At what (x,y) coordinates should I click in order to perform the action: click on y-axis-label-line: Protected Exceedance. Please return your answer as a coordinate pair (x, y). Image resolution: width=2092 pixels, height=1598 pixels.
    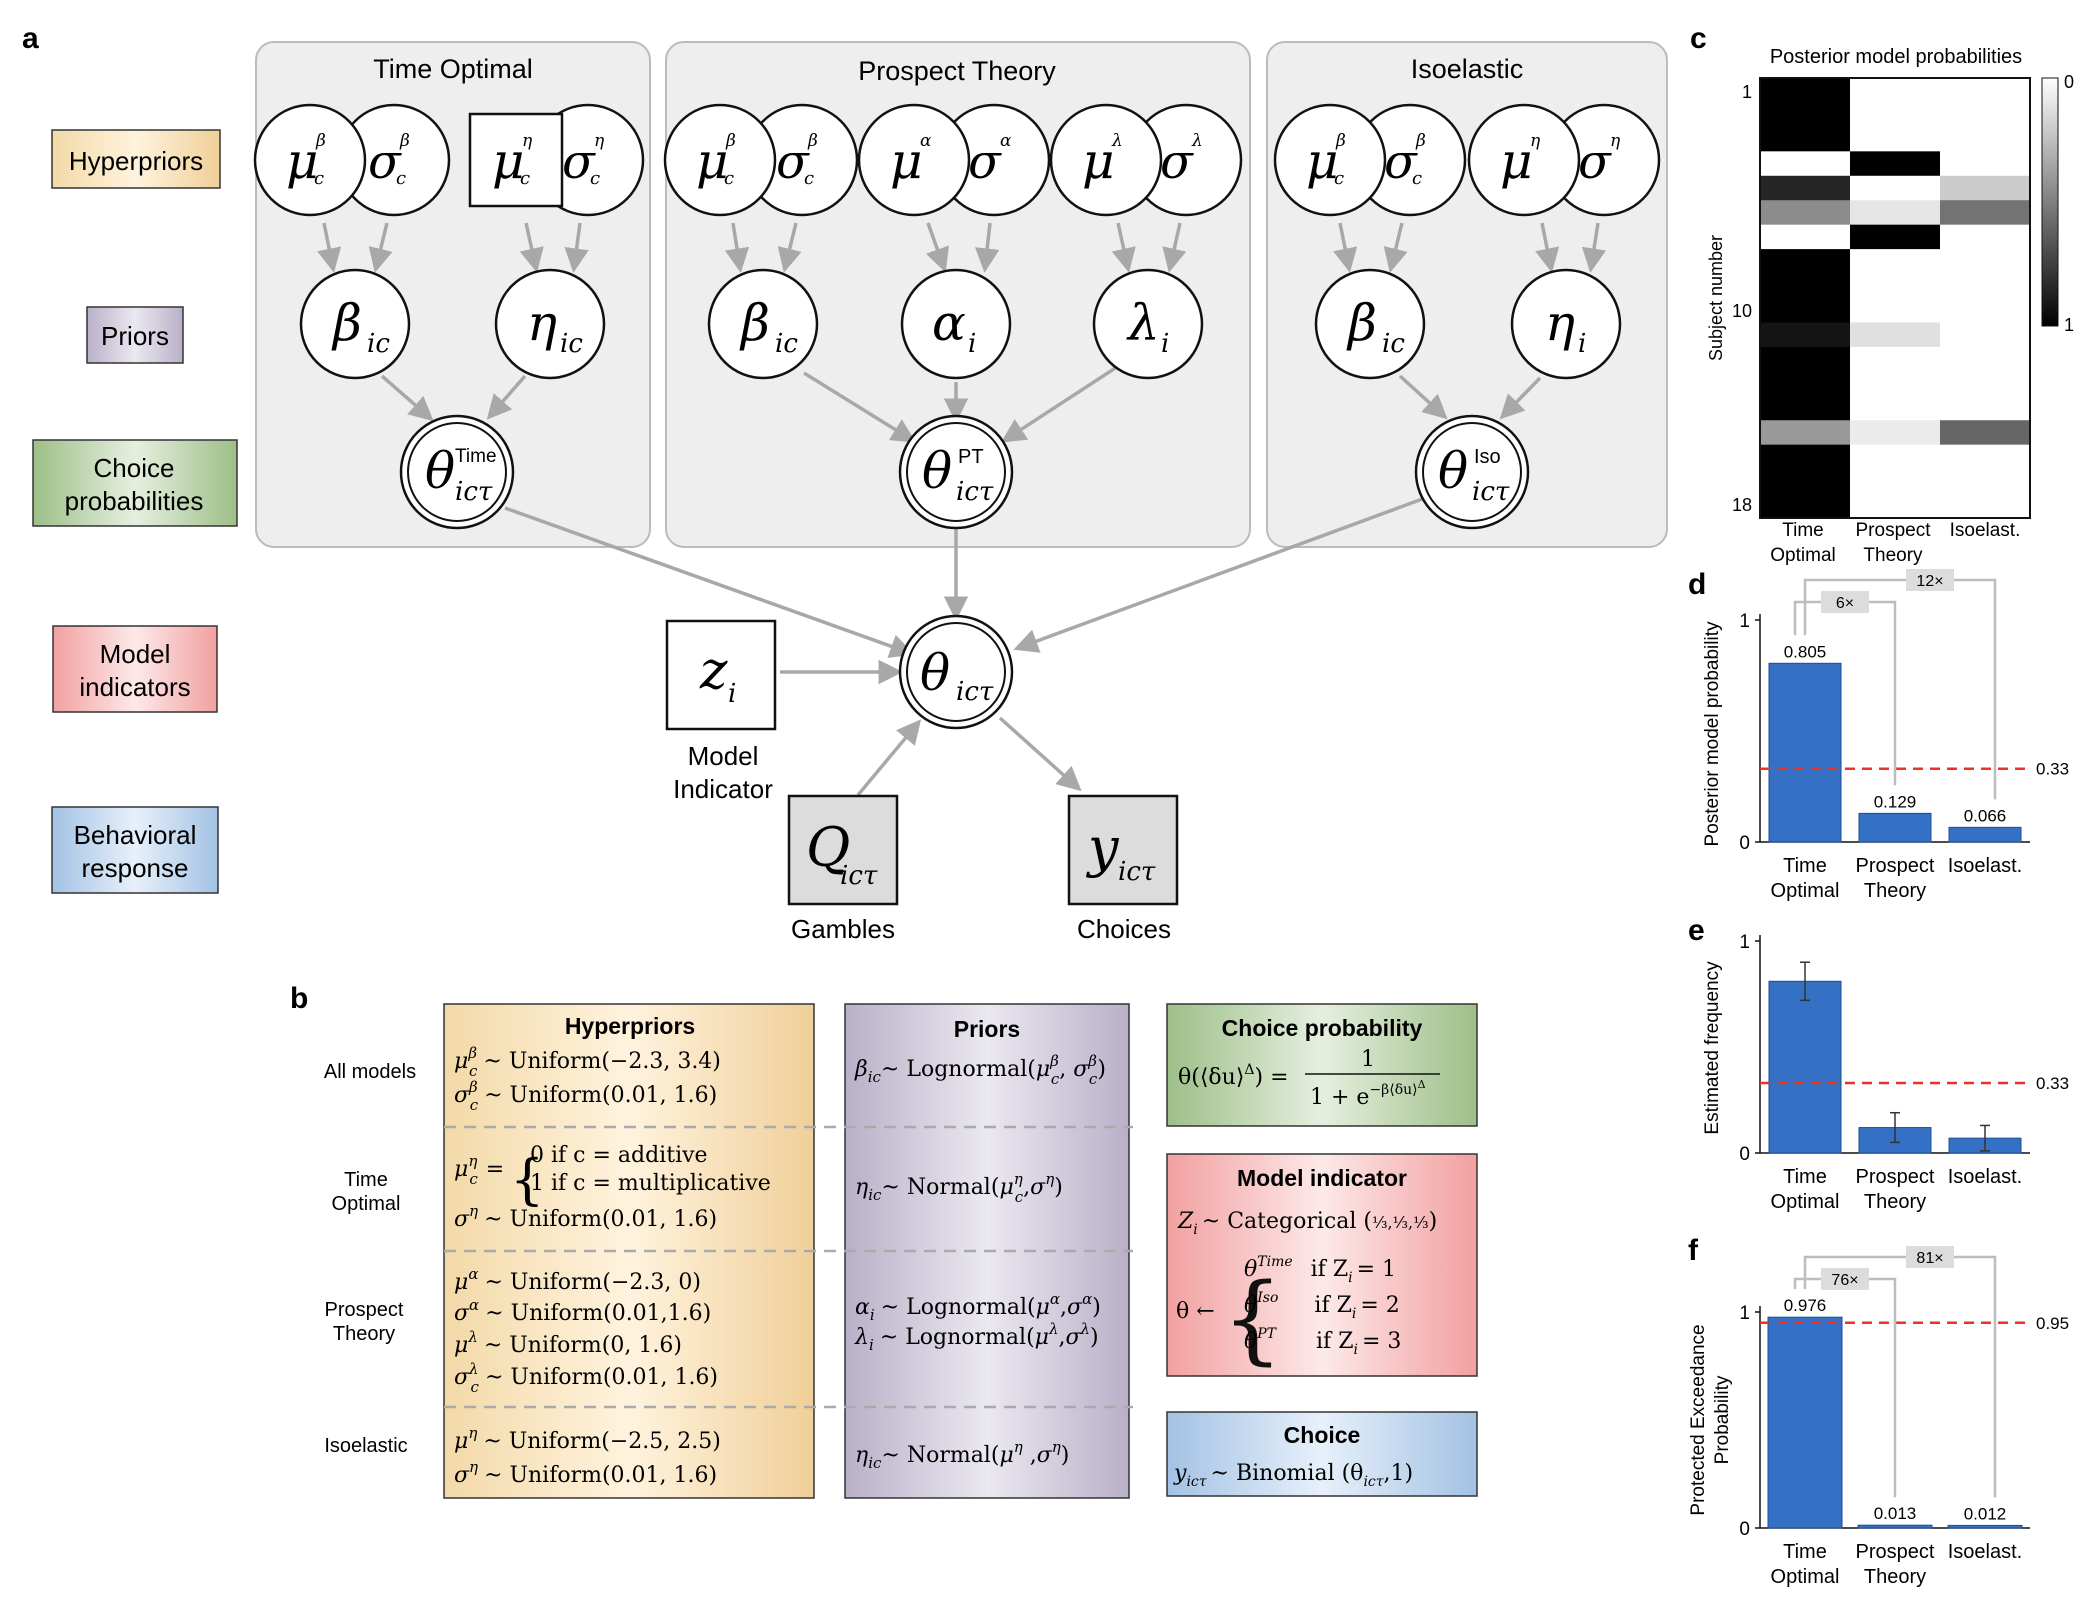
    Looking at the image, I should click on (1698, 1419).